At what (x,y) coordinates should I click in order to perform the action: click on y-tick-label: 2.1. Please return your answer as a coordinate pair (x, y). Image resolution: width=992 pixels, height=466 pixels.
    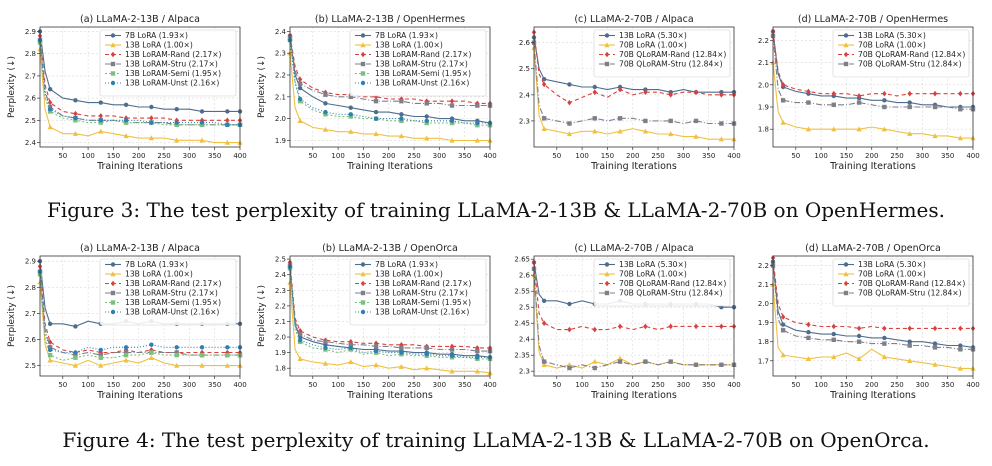
    Looking at the image, I should click on (280, 97).